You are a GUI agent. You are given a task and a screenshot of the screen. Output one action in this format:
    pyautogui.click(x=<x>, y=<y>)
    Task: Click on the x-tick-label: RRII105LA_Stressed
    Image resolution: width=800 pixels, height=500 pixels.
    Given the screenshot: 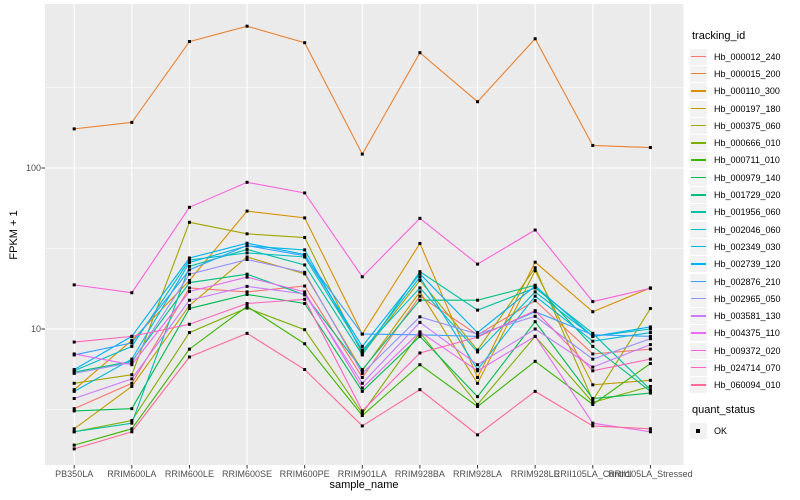 What is the action you would take?
    pyautogui.click(x=650, y=474)
    